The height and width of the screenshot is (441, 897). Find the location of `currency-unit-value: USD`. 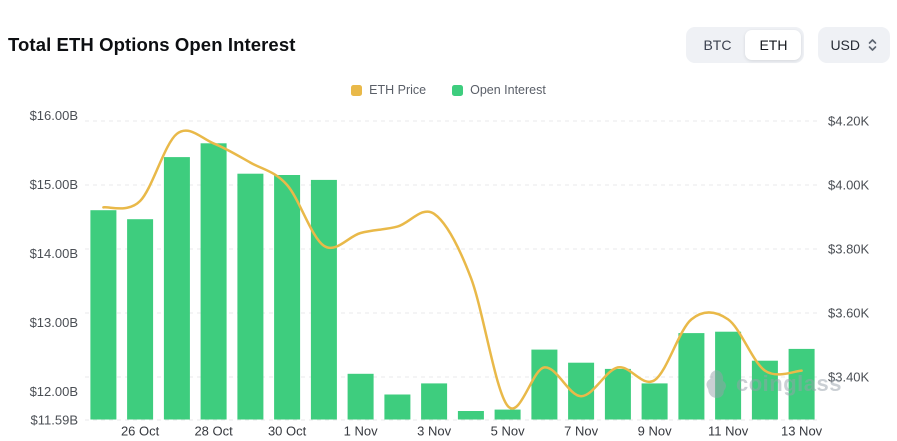

currency-unit-value: USD is located at coordinates (845, 45).